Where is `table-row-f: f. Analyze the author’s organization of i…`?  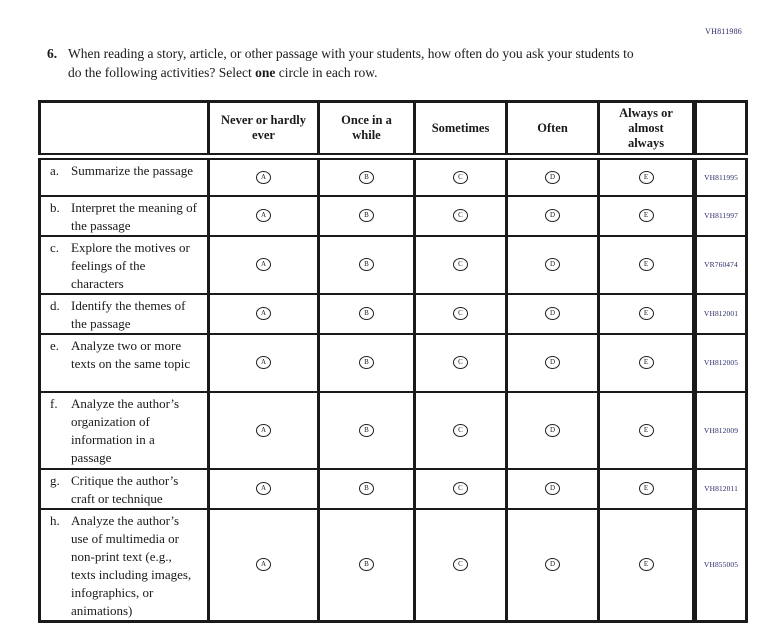 table-row-f: f. Analyze the author’s organization of i… is located at coordinates (393, 429).